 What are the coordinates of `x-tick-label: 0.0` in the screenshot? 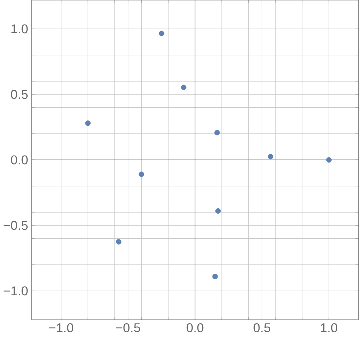 It's located at (195, 328).